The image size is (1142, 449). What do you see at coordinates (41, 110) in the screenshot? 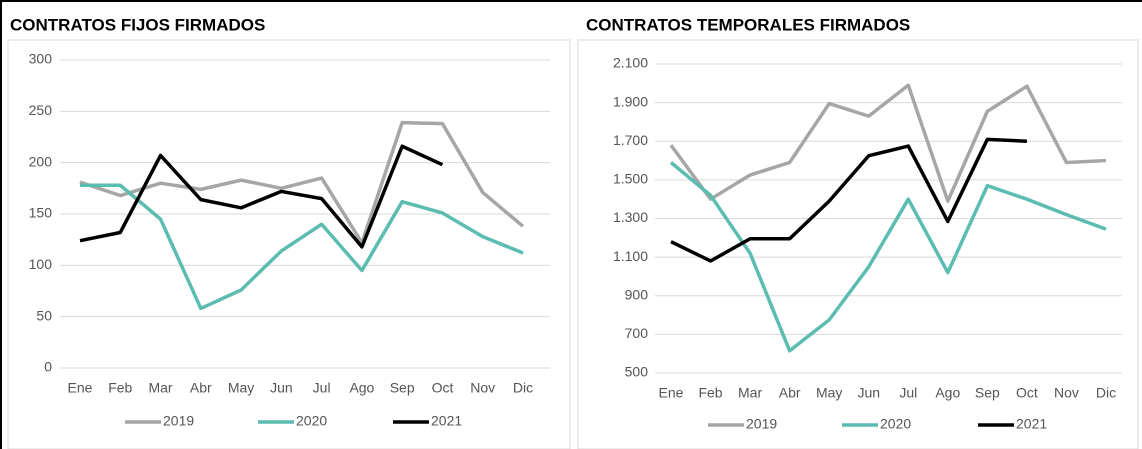
I see `y-tick-label: 250` at bounding box center [41, 110].